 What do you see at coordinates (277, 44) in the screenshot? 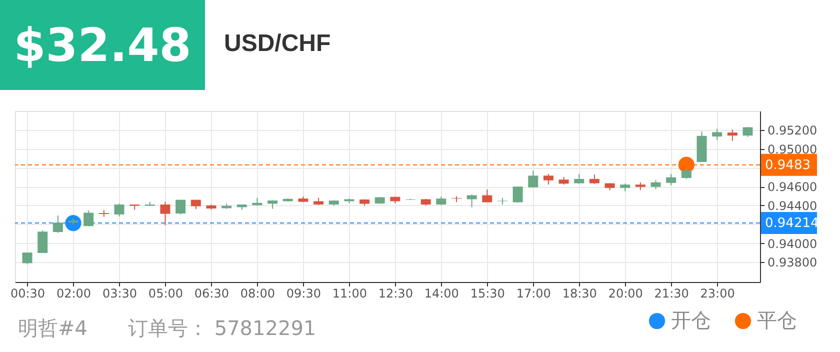
I see `chart-subtitle: USD/CHF` at bounding box center [277, 44].